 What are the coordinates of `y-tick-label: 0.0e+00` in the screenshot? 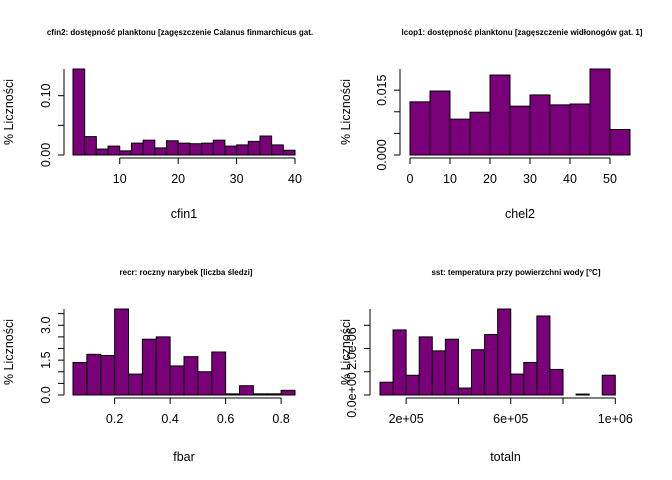 It's located at (352, 395).